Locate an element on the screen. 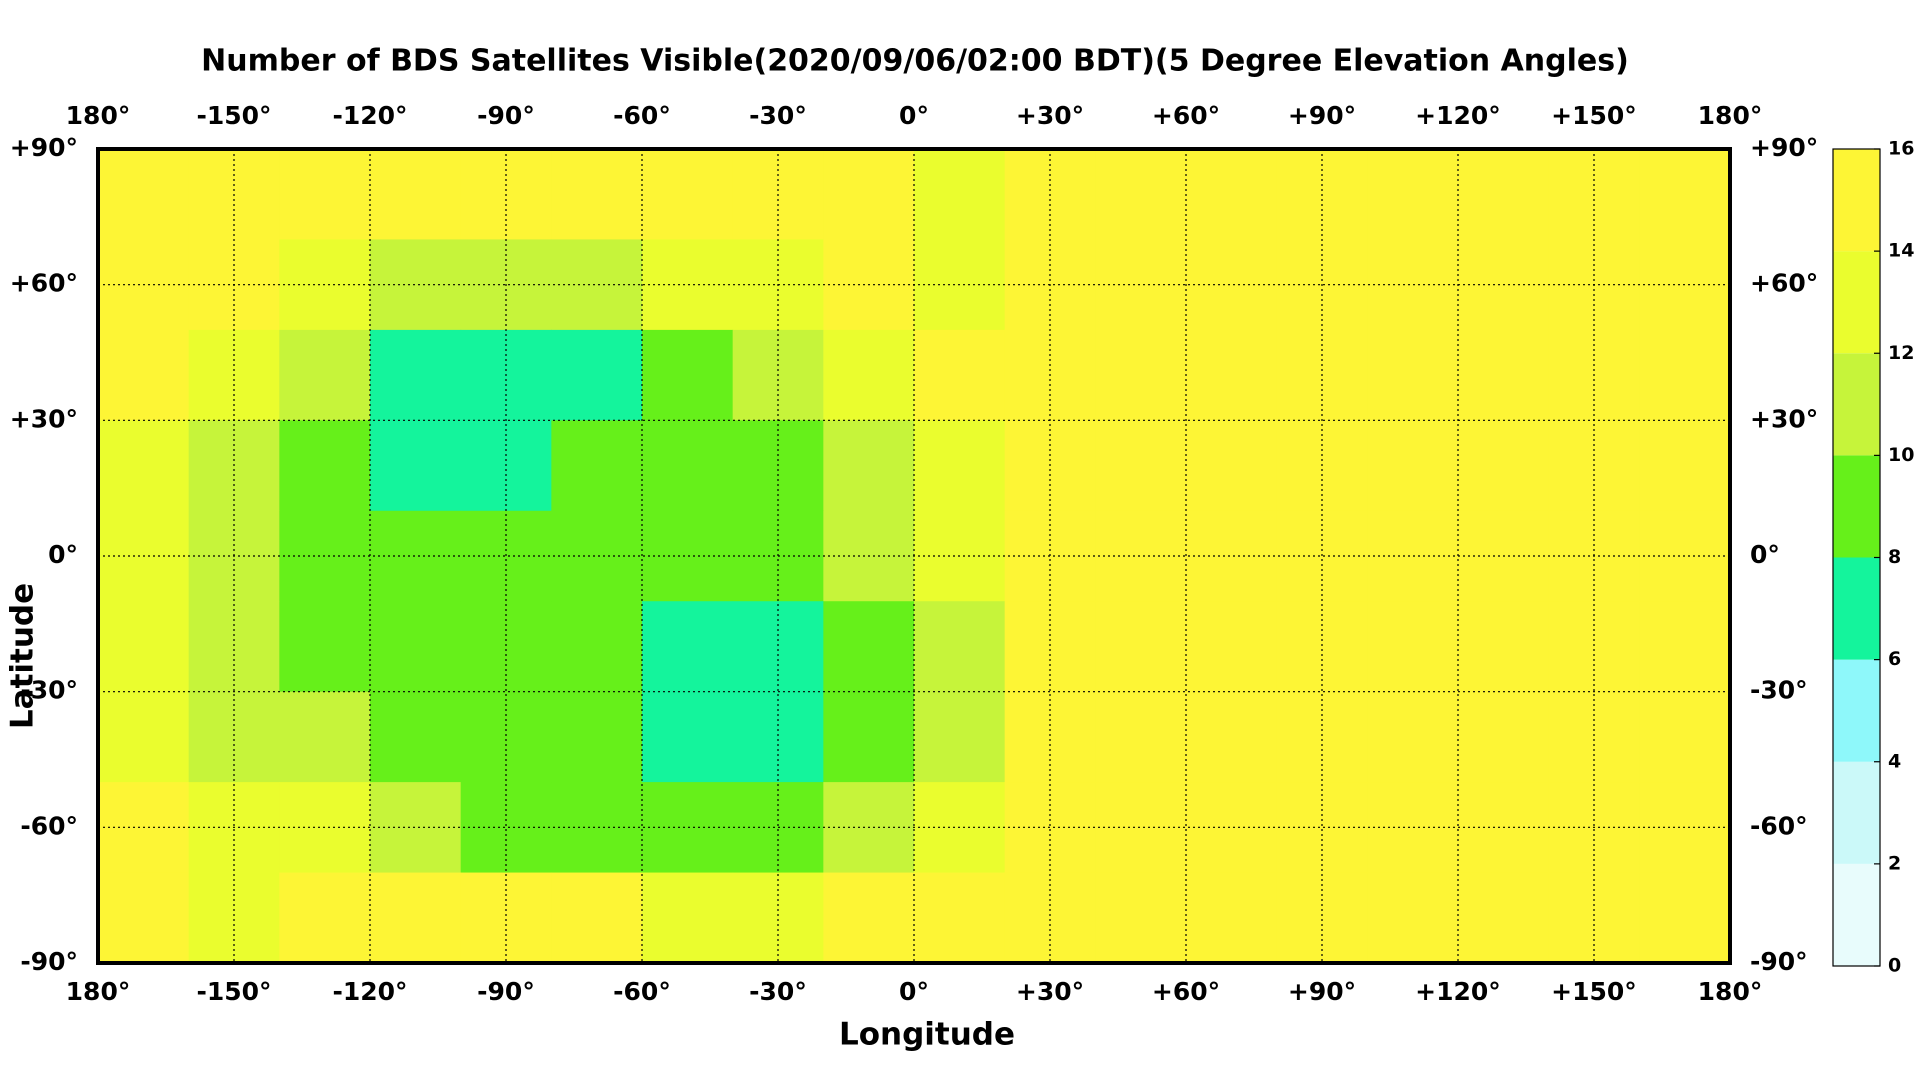 This screenshot has height=1080, width=1920. colorbar-tick-label: 8 is located at coordinates (1894, 557).